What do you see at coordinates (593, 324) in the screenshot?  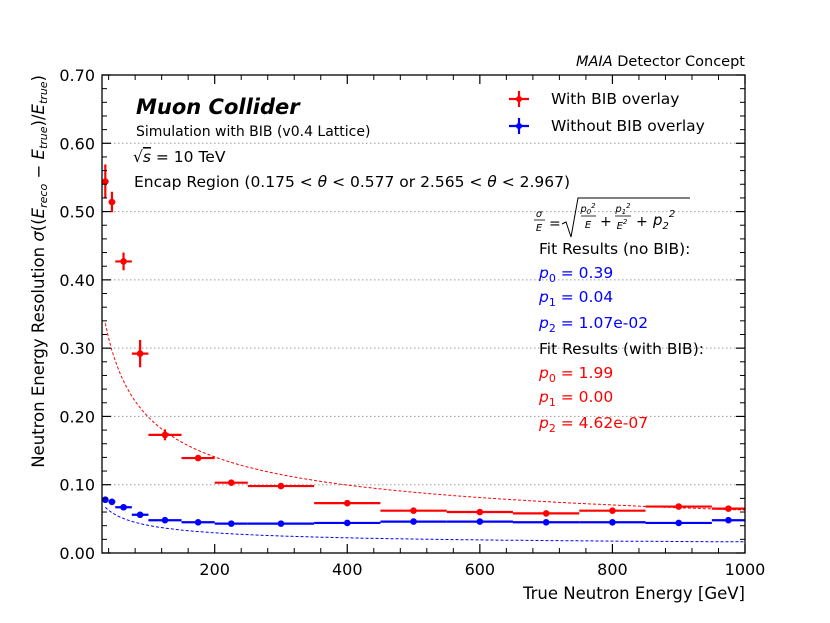 I see `fit-no-bib-p2: p2 = 1.07e-02` at bounding box center [593, 324].